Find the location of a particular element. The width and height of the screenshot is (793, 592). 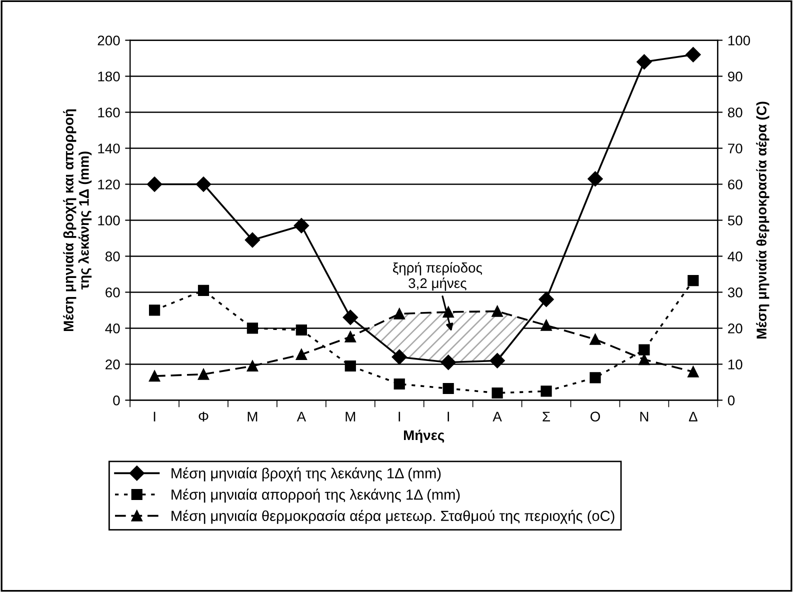

y-tick-label: 120 is located at coordinates (109, 185).